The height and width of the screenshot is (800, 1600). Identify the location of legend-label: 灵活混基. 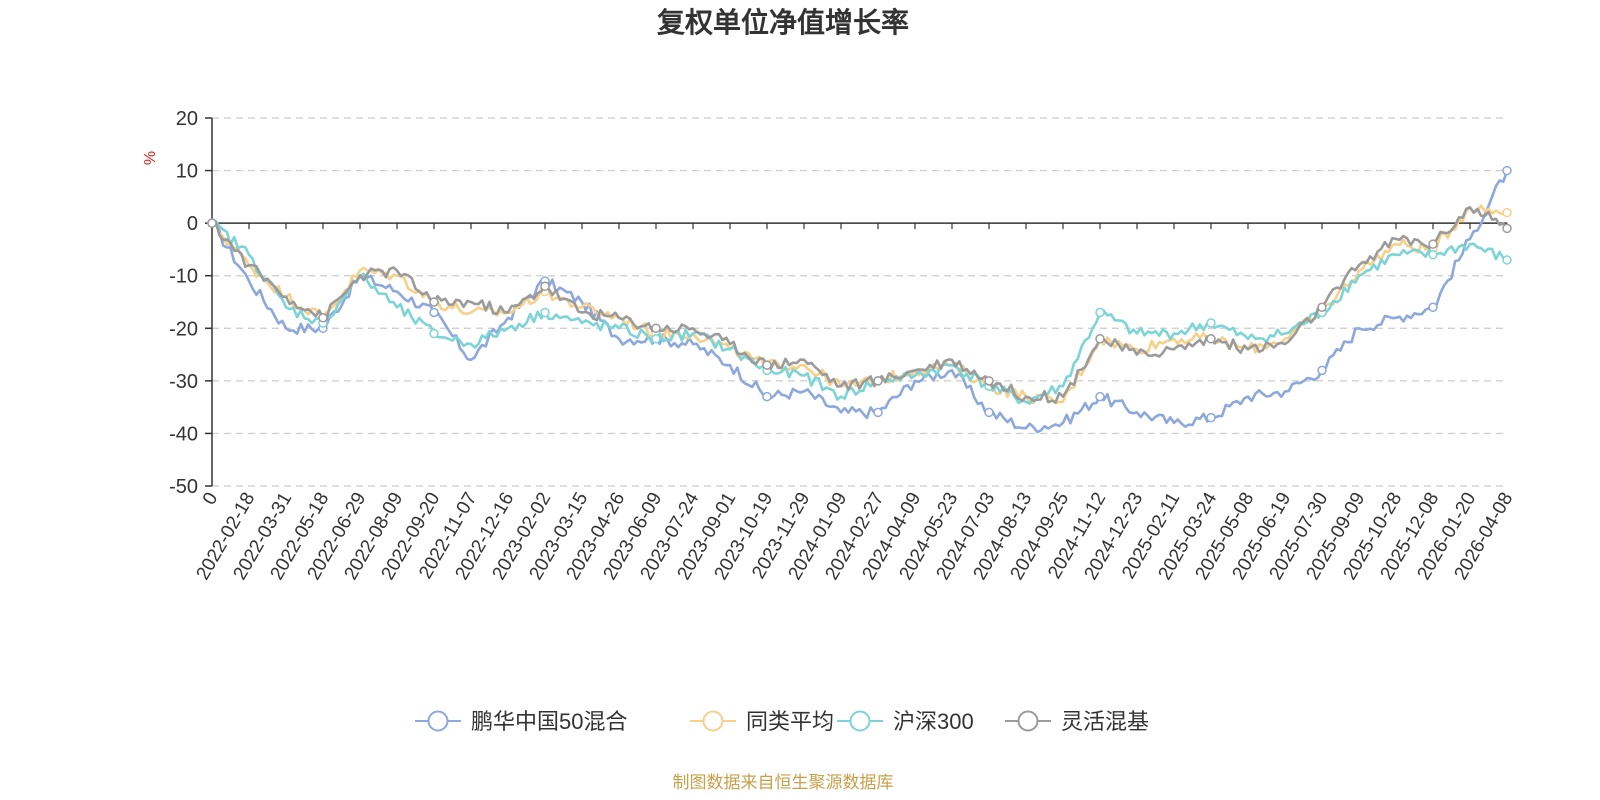
(1105, 721).